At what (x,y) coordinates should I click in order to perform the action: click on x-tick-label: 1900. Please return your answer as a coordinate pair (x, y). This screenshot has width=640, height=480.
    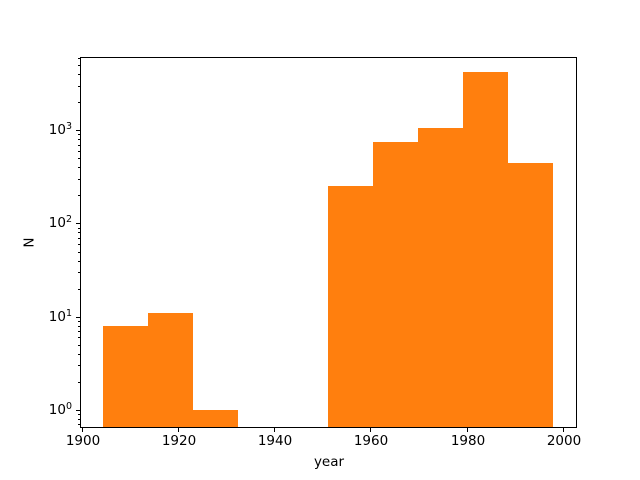
    Looking at the image, I should click on (83, 441).